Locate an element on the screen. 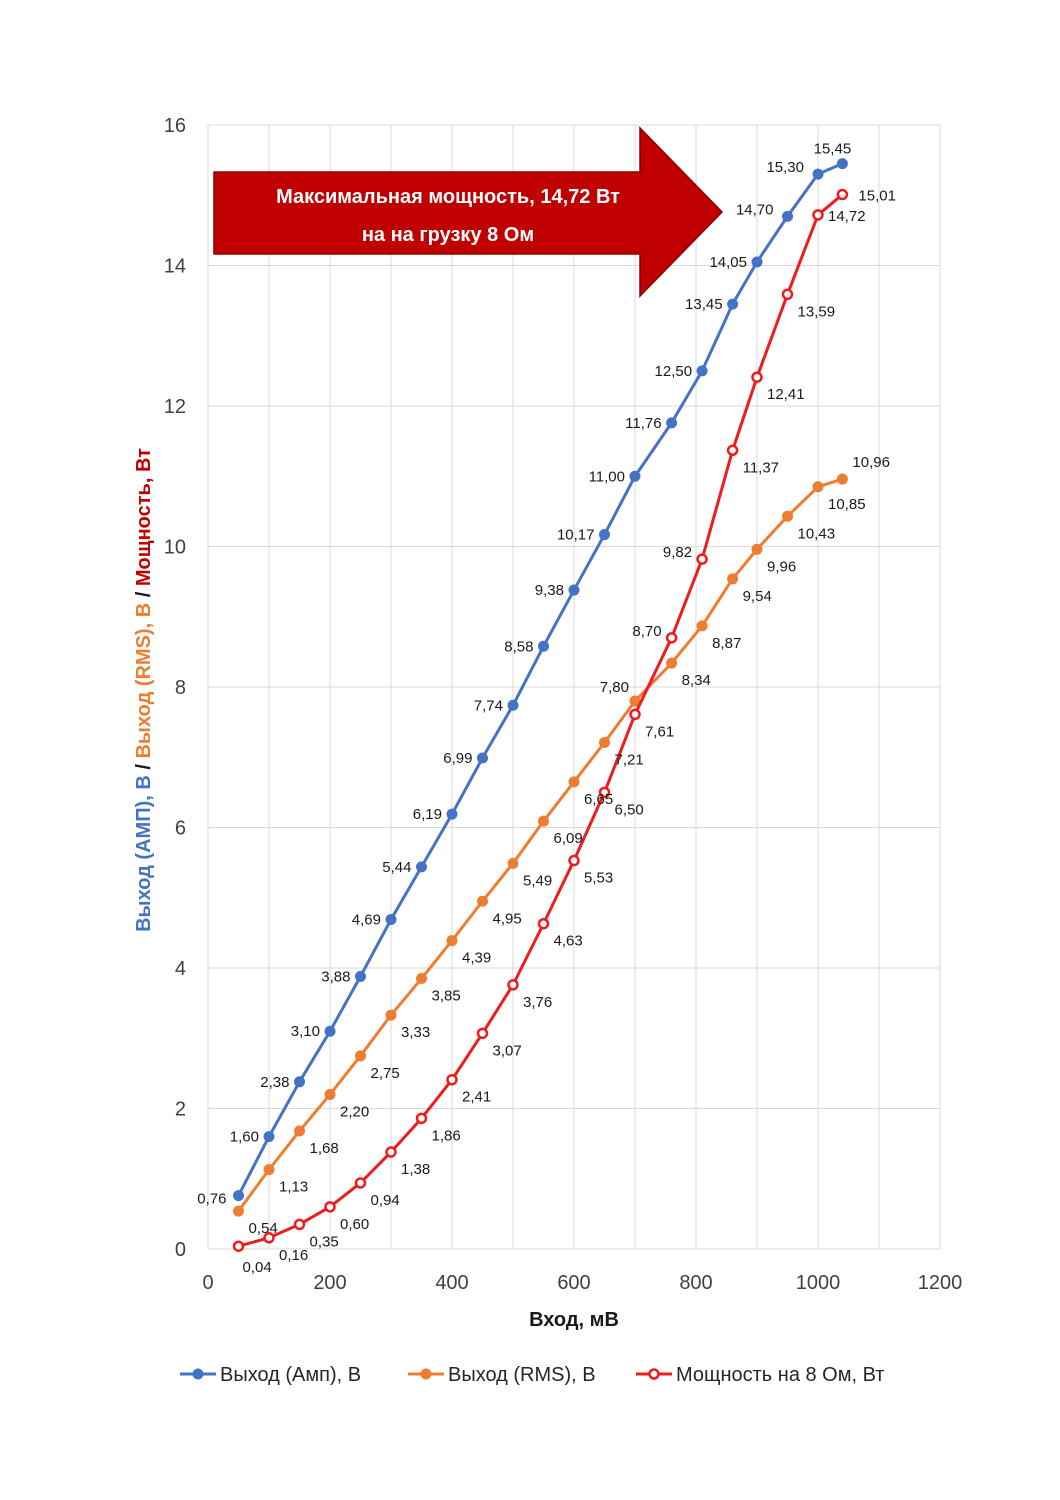 This screenshot has width=1060, height=1500. data-label: 11,00 is located at coordinates (607, 476).